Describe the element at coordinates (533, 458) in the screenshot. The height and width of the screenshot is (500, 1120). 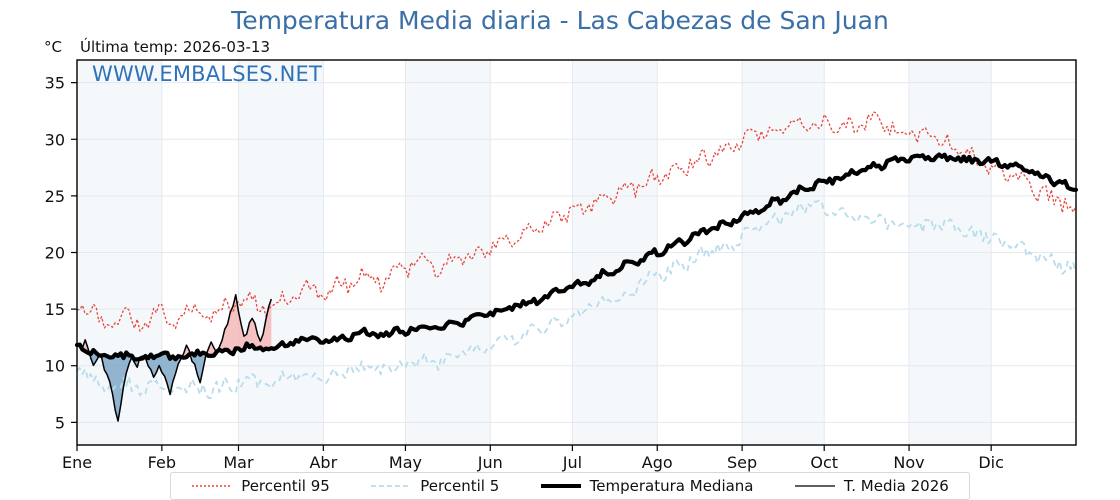
I see `x-axis-ticks: Ene Feb Mar Abr May Jun Jul Ago Sep Oct Nov Dic` at that location.